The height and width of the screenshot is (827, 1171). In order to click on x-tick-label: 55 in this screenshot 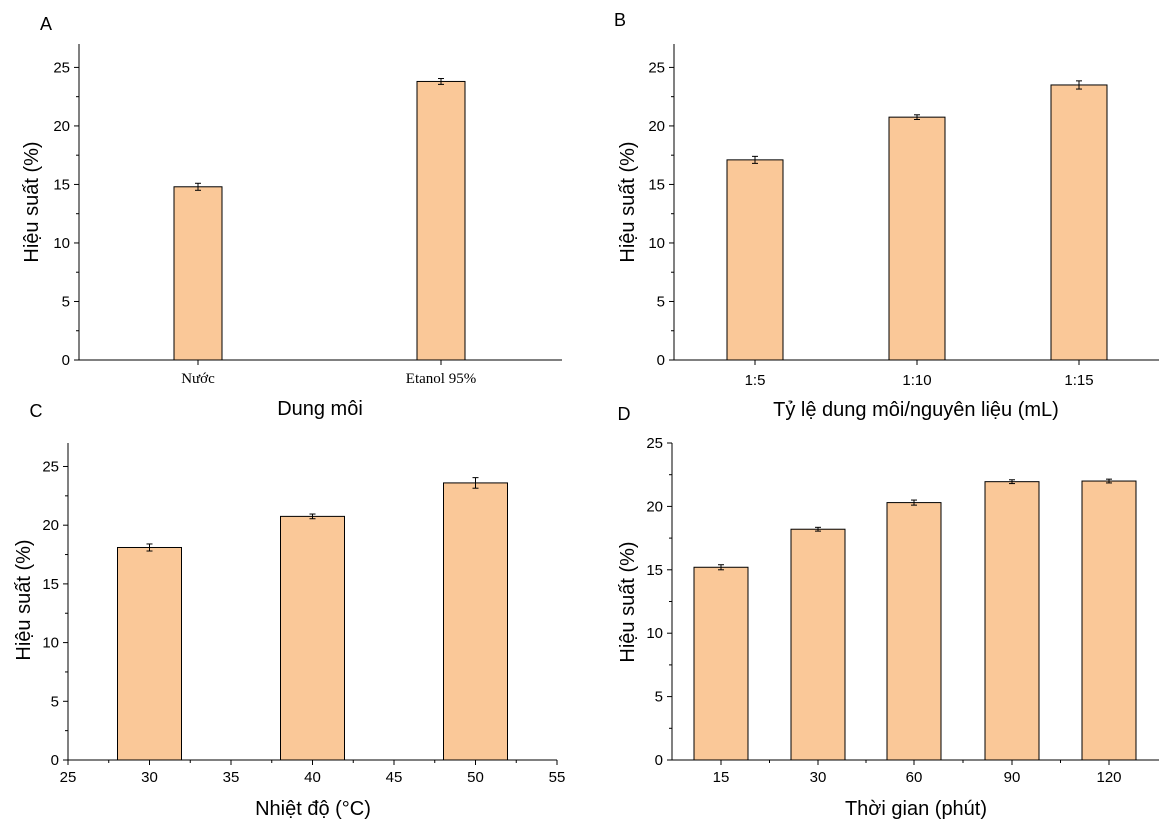, I will do `click(557, 777)`.